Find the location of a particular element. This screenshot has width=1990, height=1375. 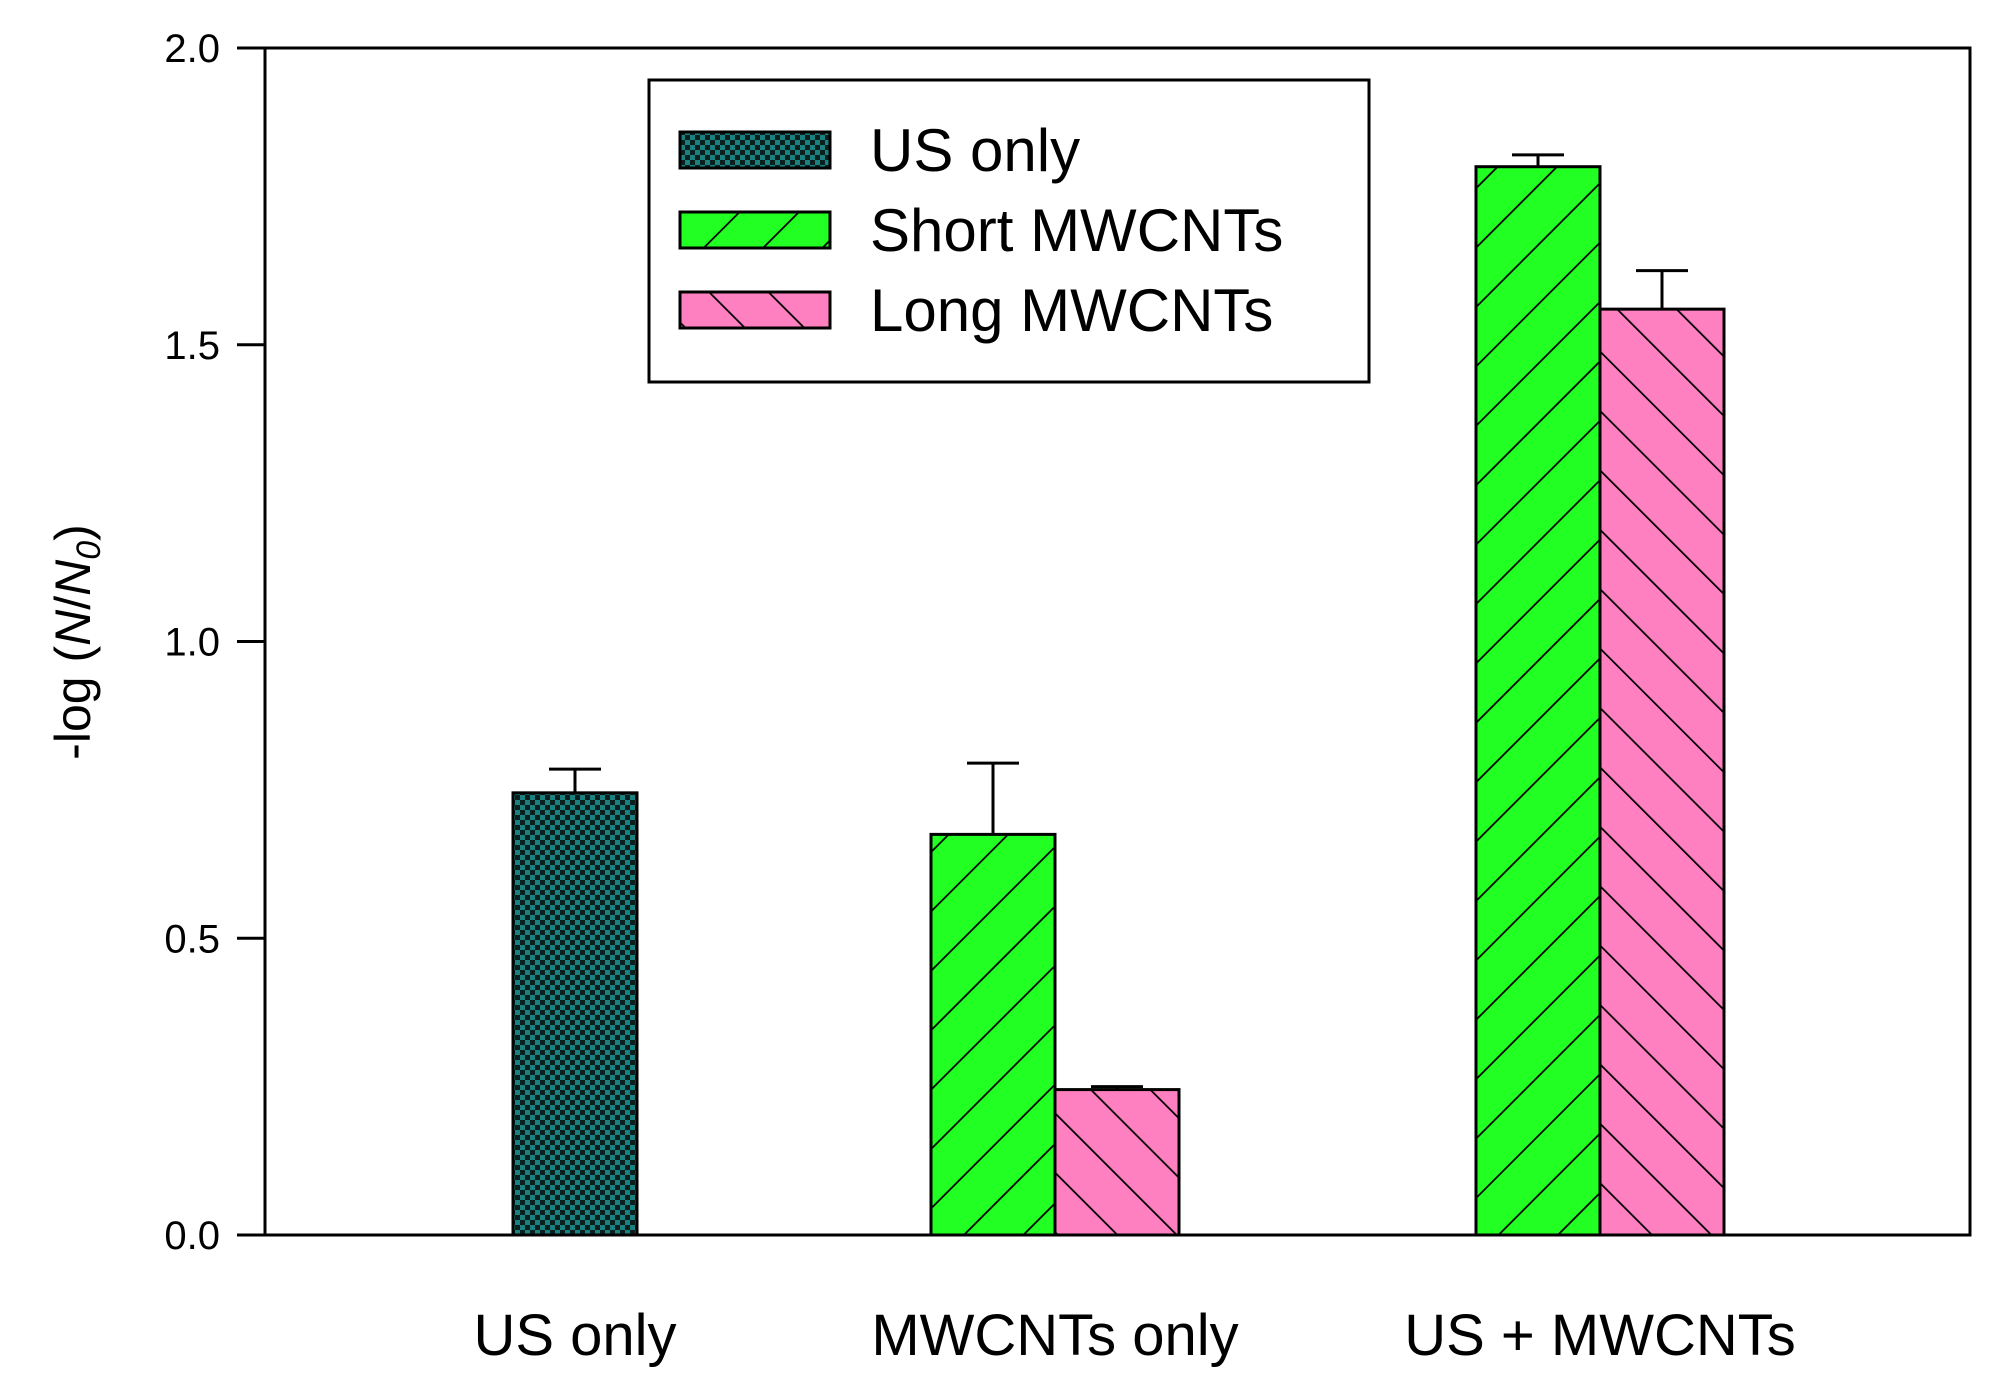

y-axis-title-n: N is located at coordinates (73, 627).